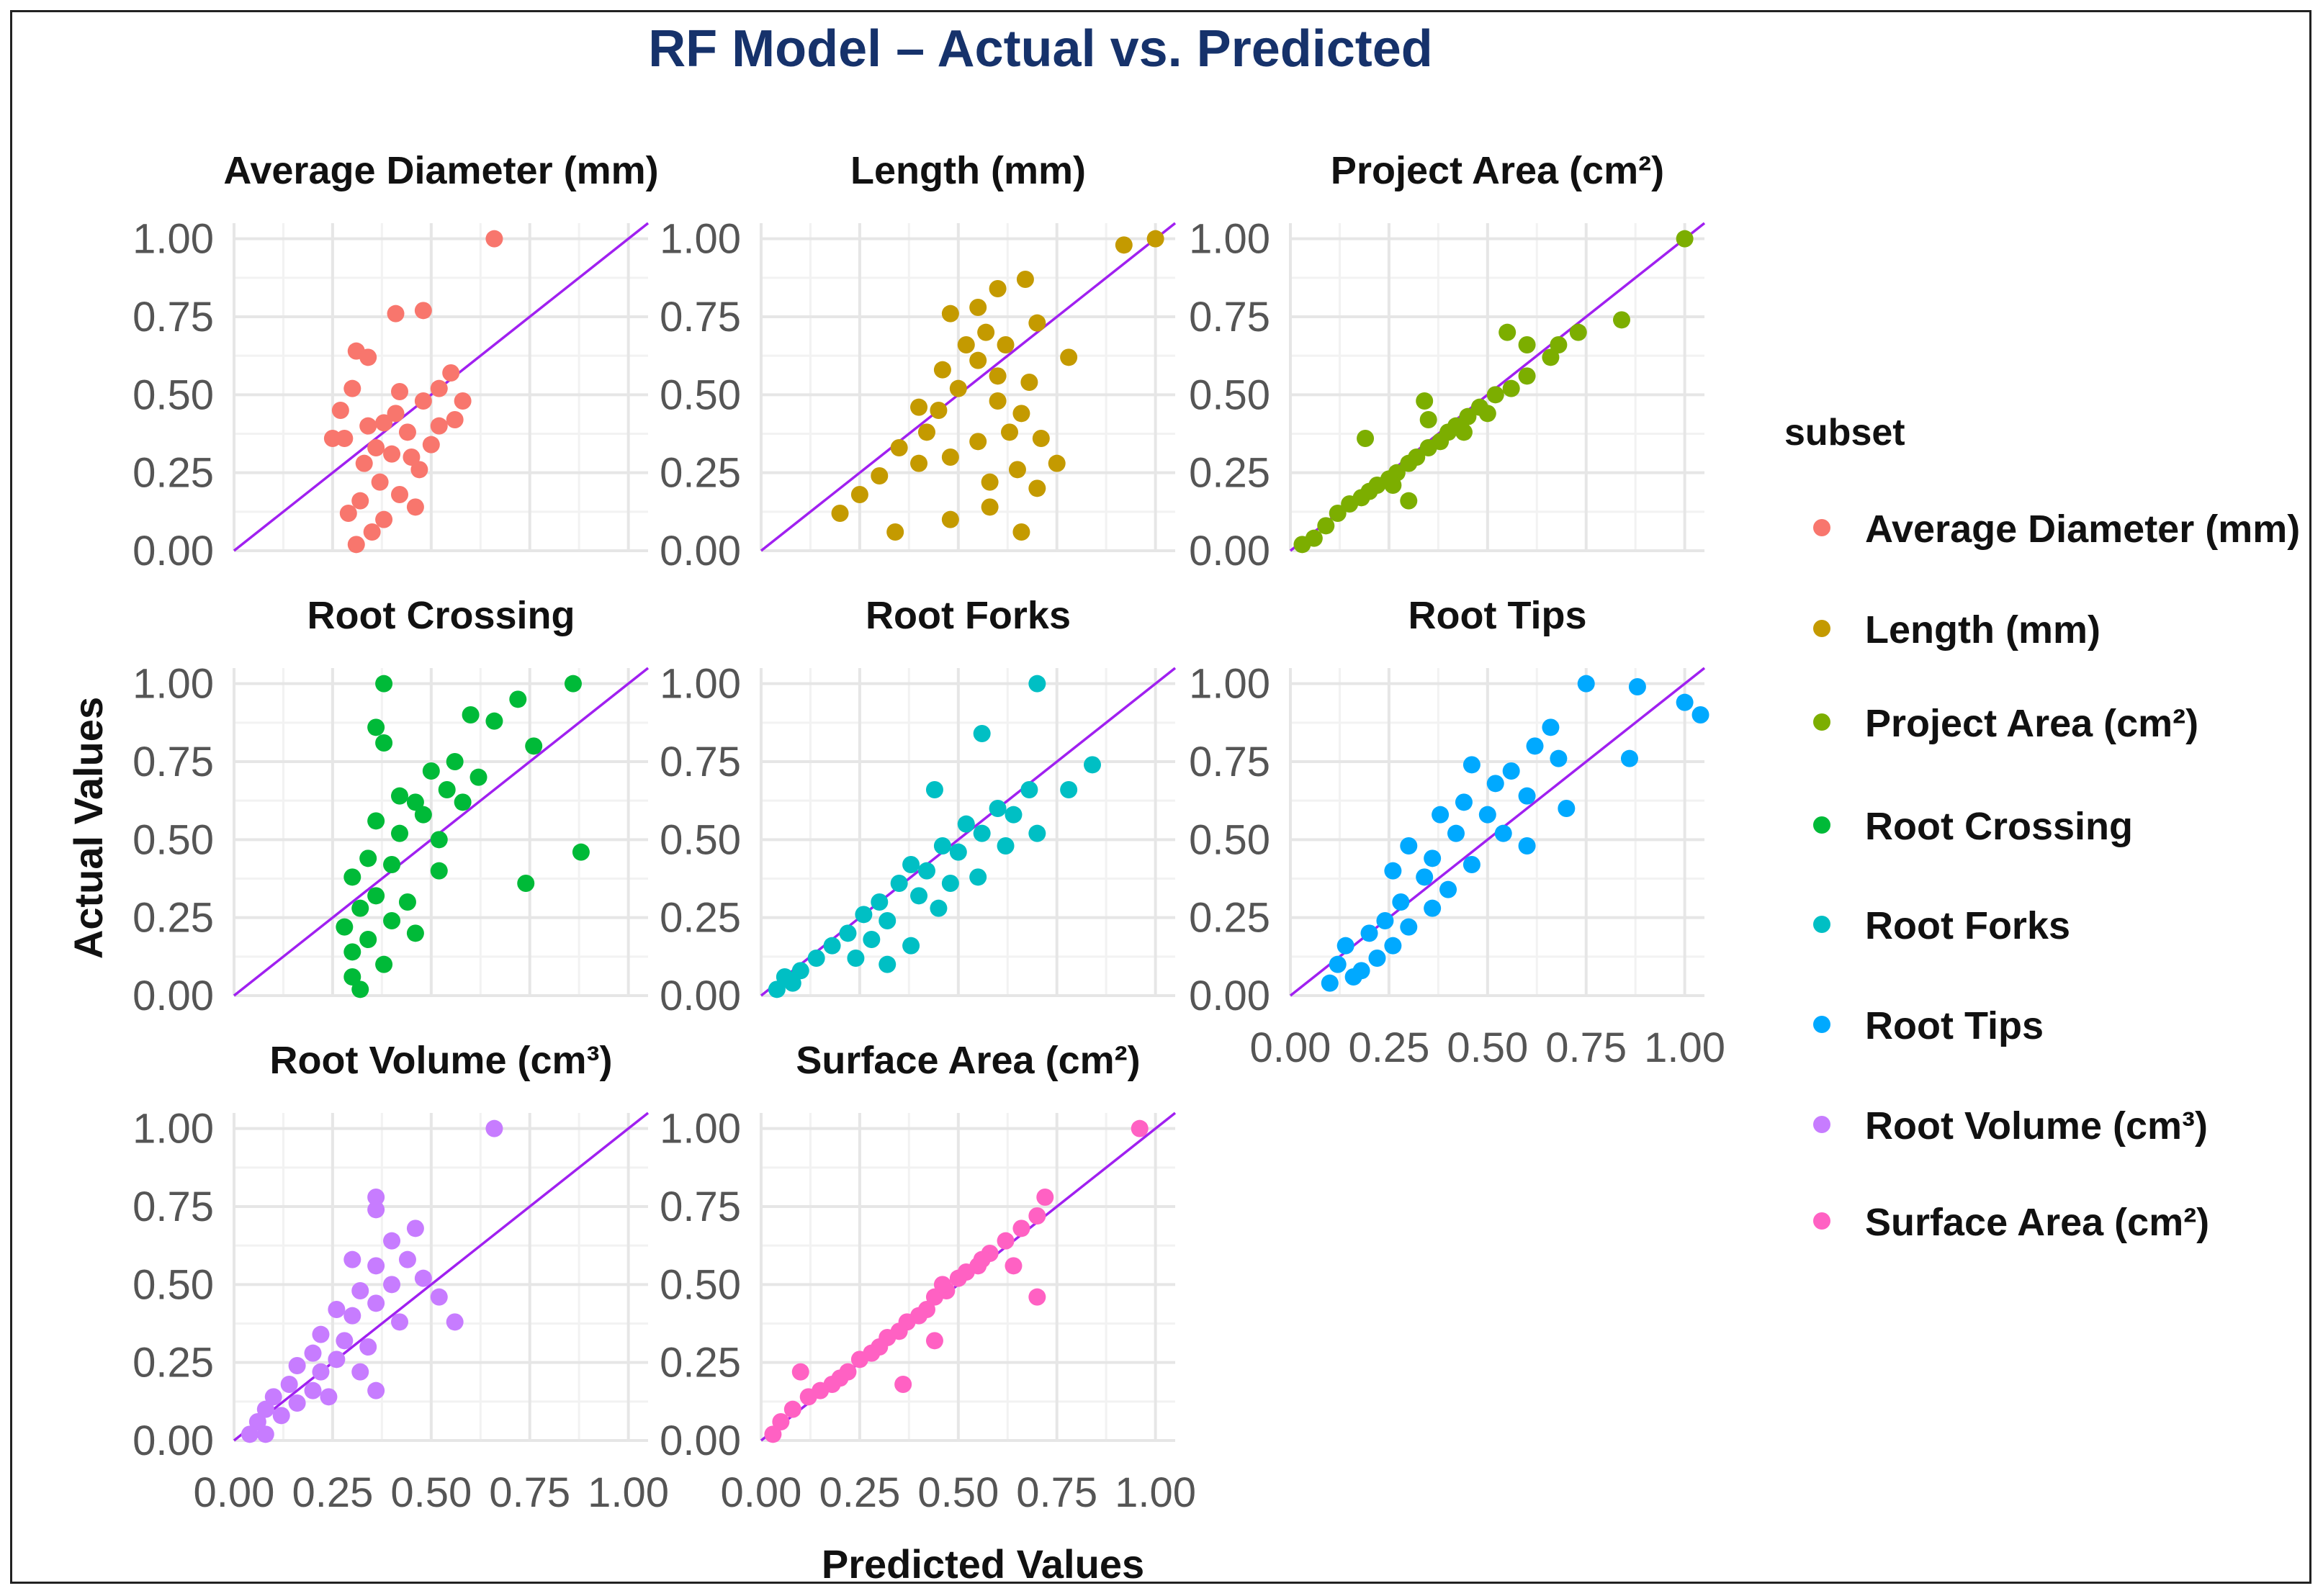 This screenshot has width=2323, height=1596. Describe the element at coordinates (968, 615) in the screenshot. I see `facet-title: Root Forks` at that location.